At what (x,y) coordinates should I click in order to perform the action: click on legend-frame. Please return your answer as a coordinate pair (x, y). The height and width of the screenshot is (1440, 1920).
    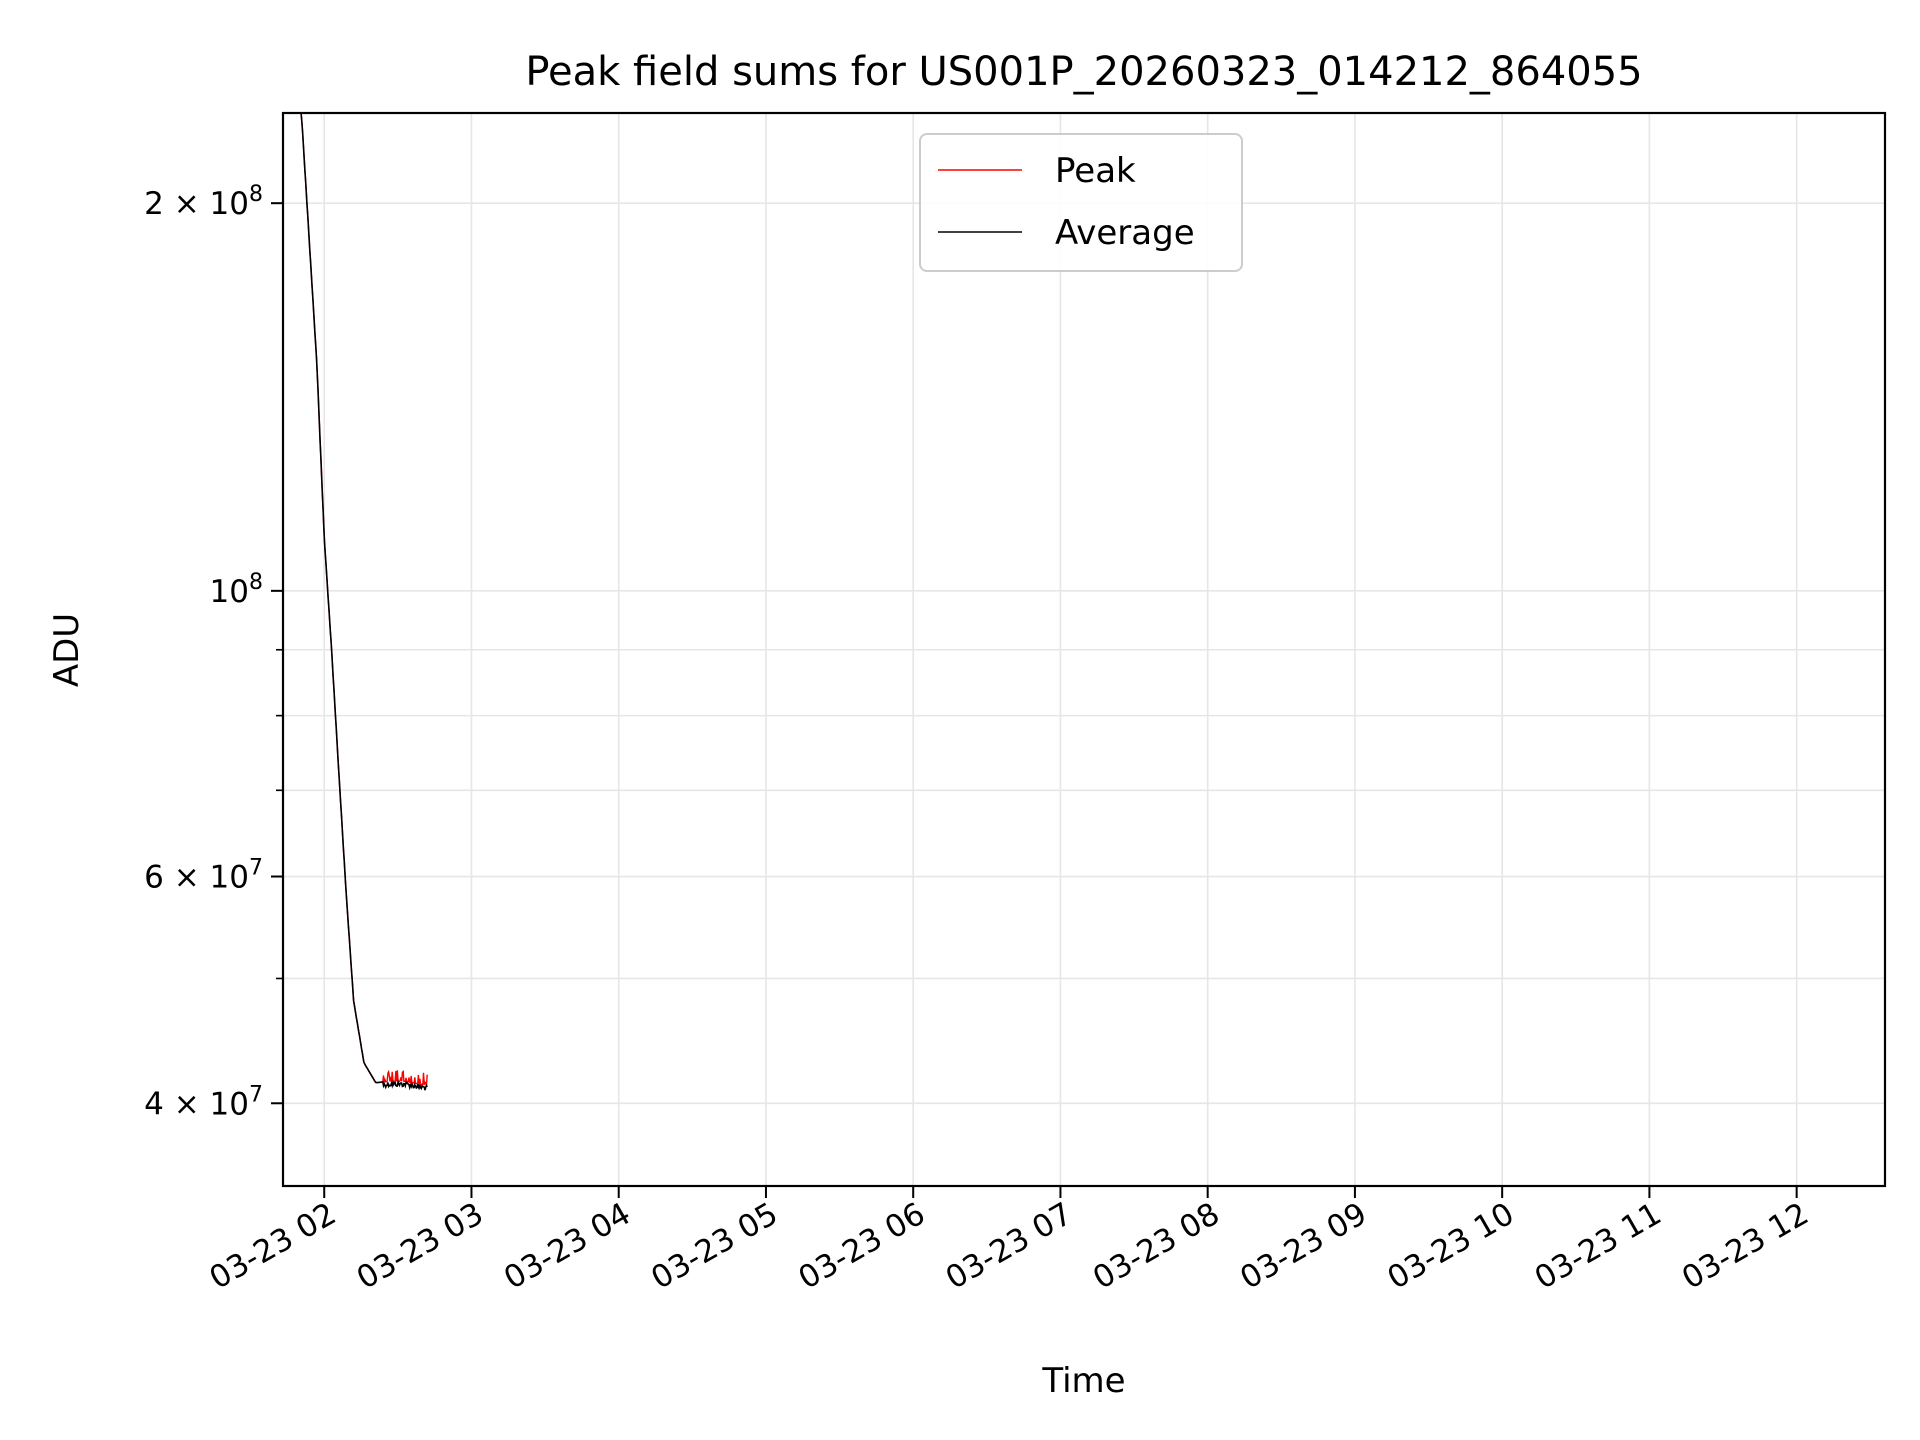
    Looking at the image, I should click on (1081, 202).